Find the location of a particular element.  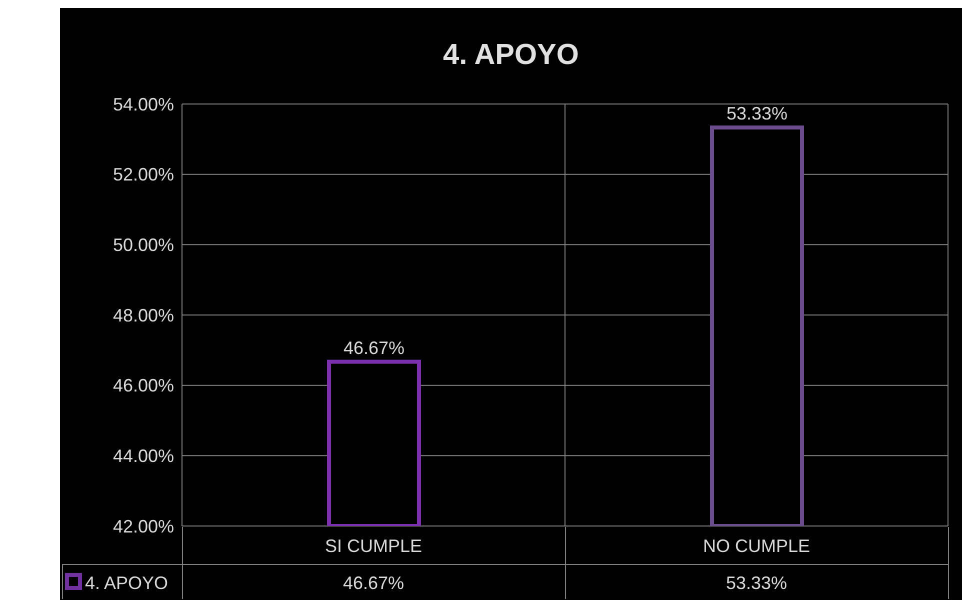

y-tick-label: 42.00% is located at coordinates (143, 526).